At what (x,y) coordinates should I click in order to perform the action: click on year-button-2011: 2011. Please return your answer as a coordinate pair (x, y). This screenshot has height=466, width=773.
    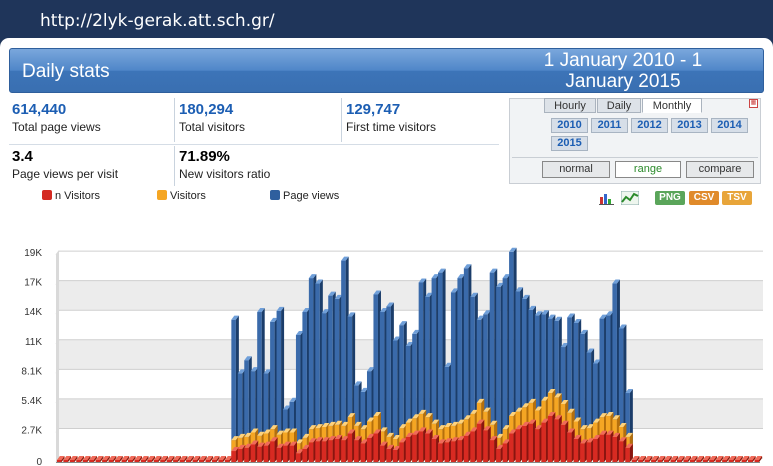
    Looking at the image, I should click on (609, 125).